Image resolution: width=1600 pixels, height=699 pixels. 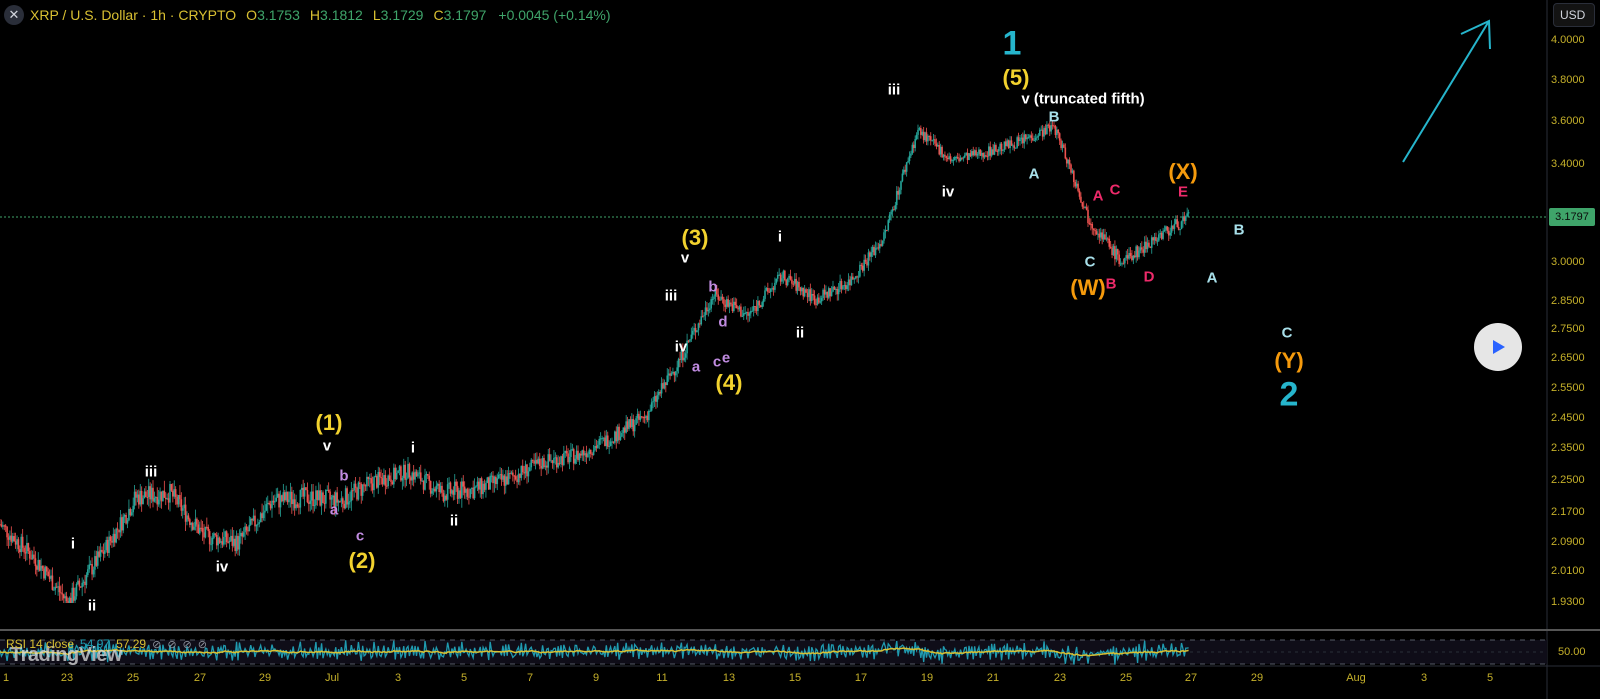 What do you see at coordinates (95, 644) in the screenshot?
I see `rsi-value: 54.97` at bounding box center [95, 644].